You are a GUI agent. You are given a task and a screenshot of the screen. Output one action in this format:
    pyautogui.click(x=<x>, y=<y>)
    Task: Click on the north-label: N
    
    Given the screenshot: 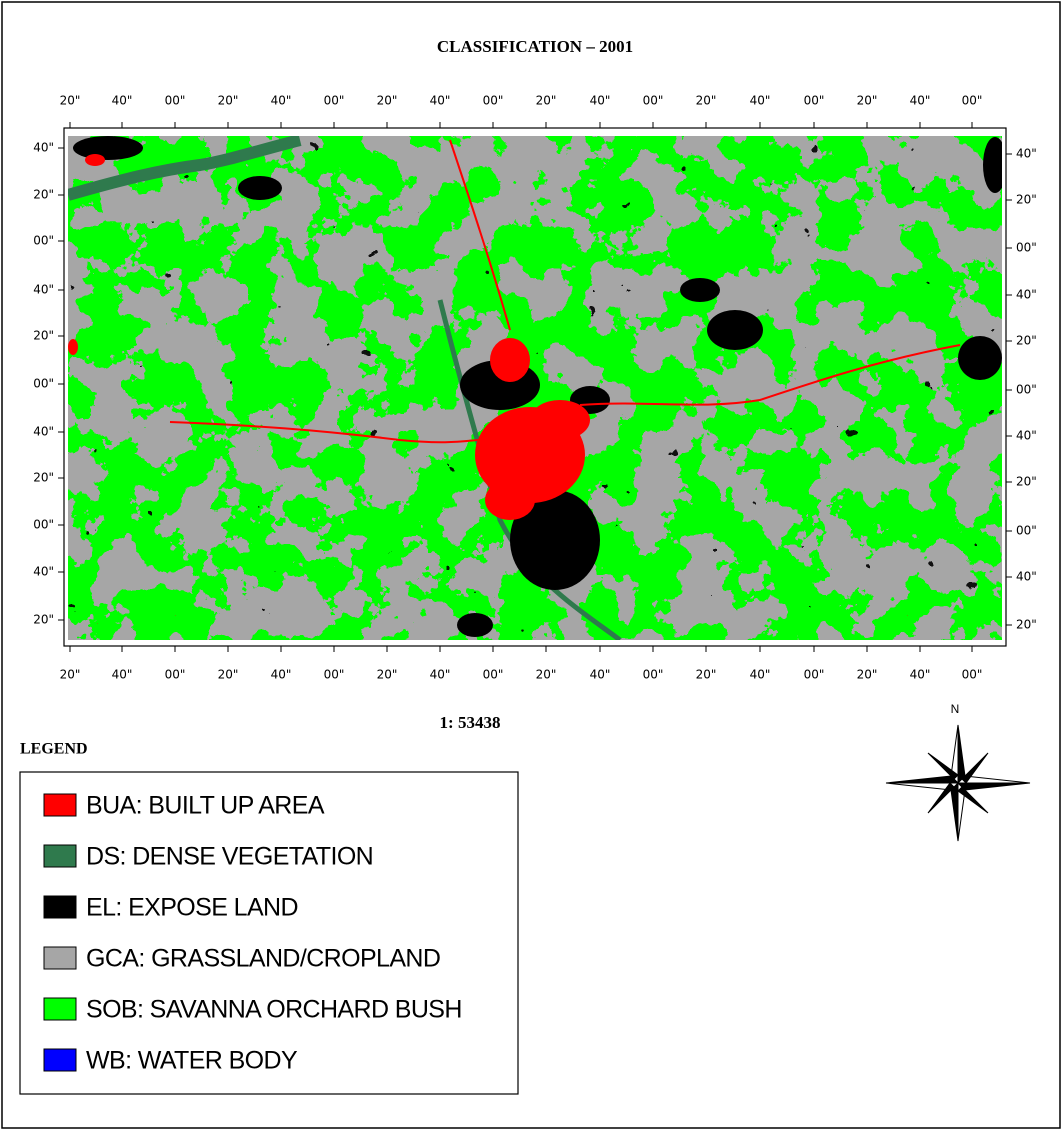 What is the action you would take?
    pyautogui.click(x=955, y=709)
    